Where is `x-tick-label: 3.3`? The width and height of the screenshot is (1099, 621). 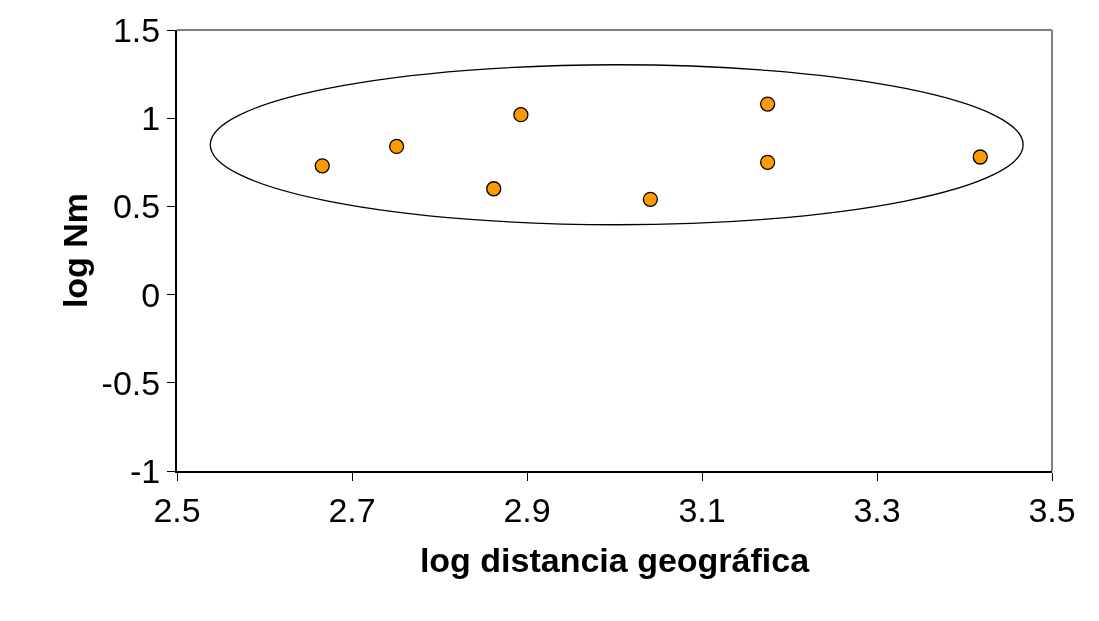
x-tick-label: 3.3 is located at coordinates (877, 509).